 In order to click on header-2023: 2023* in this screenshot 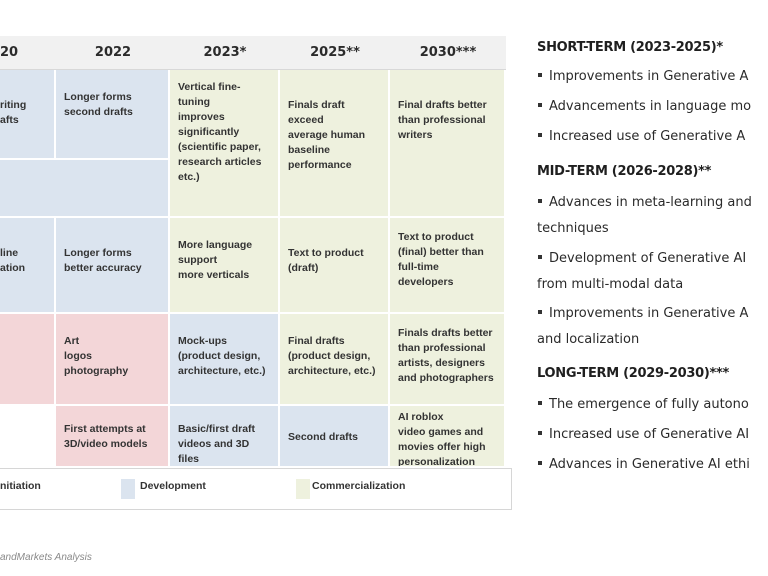, I will do `click(225, 53)`.